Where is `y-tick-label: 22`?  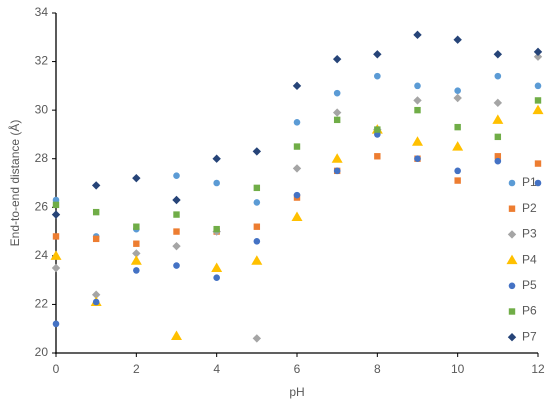 y-tick-label: 22 is located at coordinates (42, 304).